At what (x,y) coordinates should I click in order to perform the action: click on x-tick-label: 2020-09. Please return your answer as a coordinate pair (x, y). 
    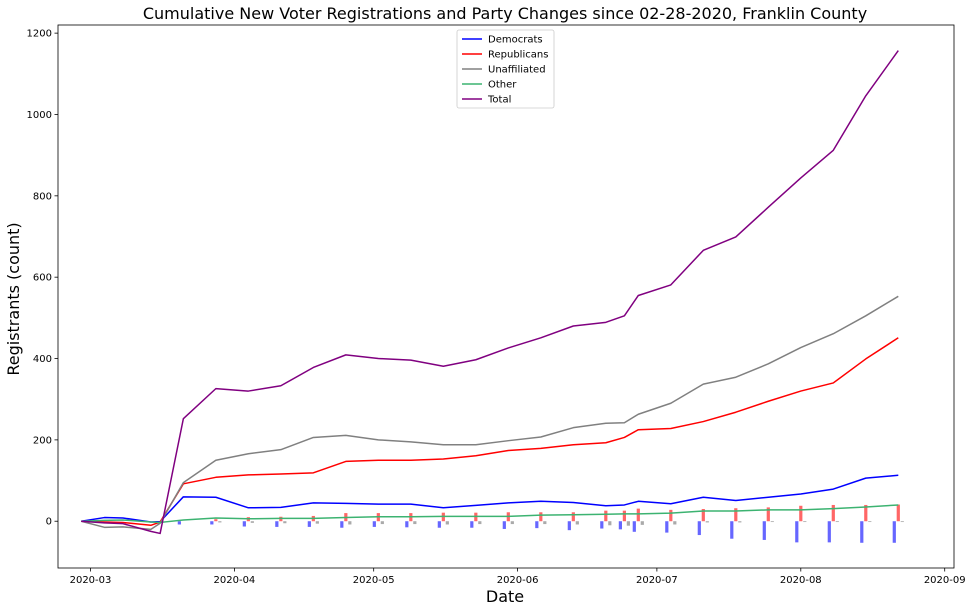
    Looking at the image, I should click on (945, 580).